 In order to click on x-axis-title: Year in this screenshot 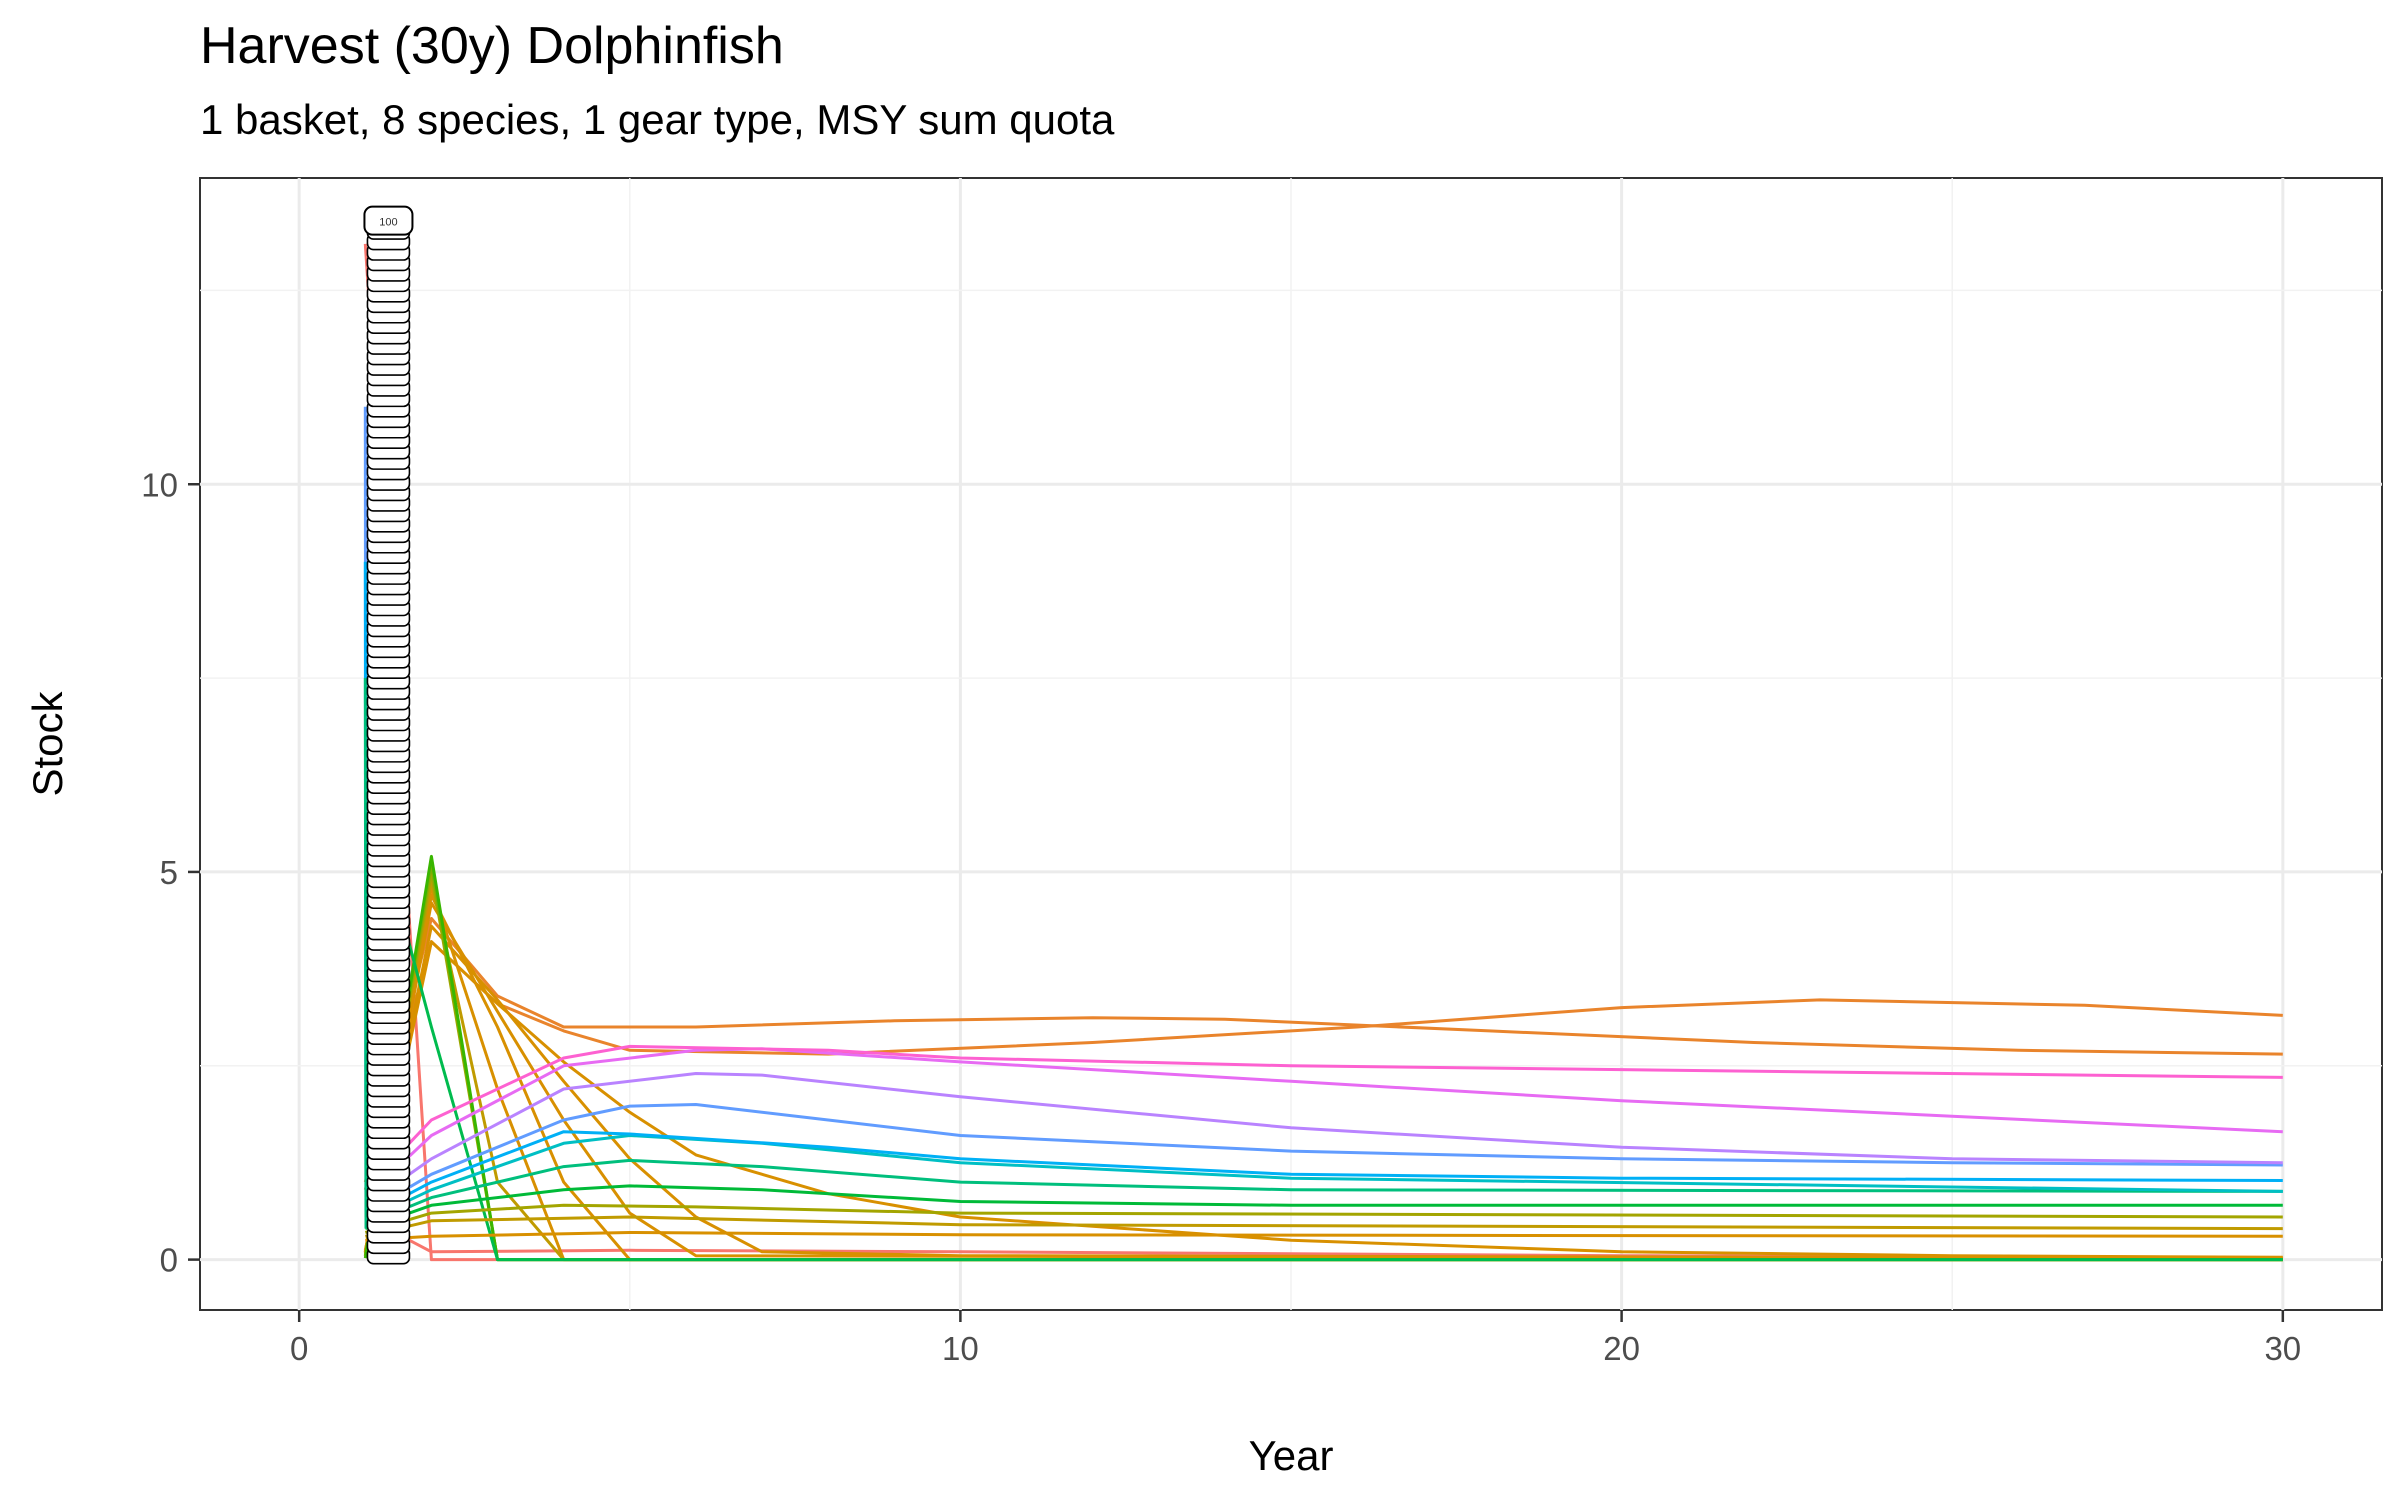, I will do `click(1291, 1455)`.